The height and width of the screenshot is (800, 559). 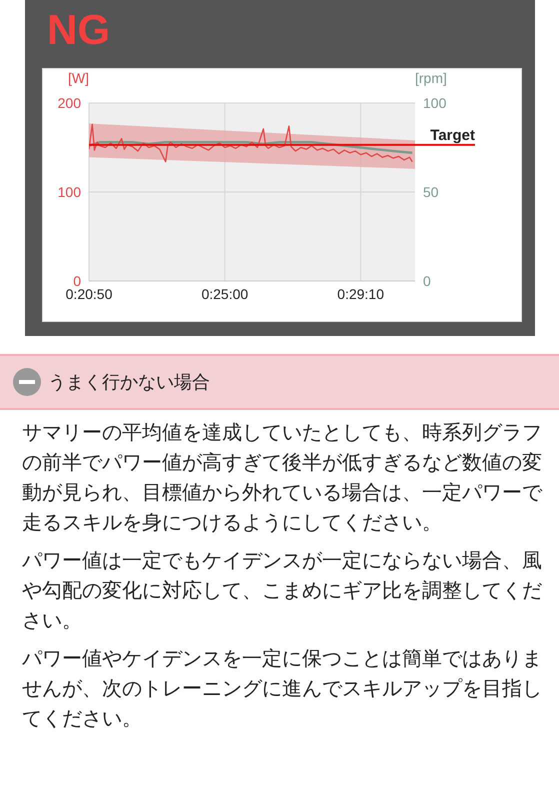 I want to click on y-axis-title: [W], so click(x=78, y=78).